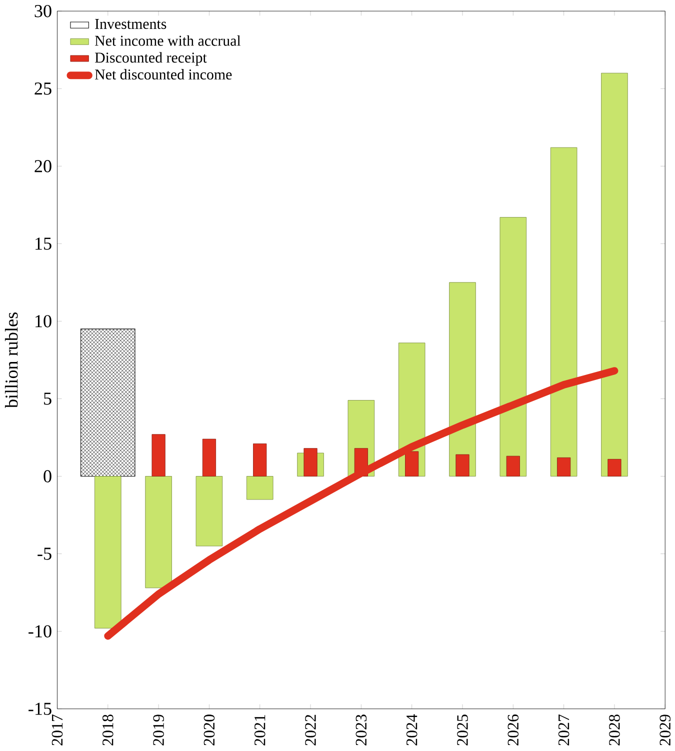 The image size is (675, 751). I want to click on y-tick-label: -5, so click(44, 554).